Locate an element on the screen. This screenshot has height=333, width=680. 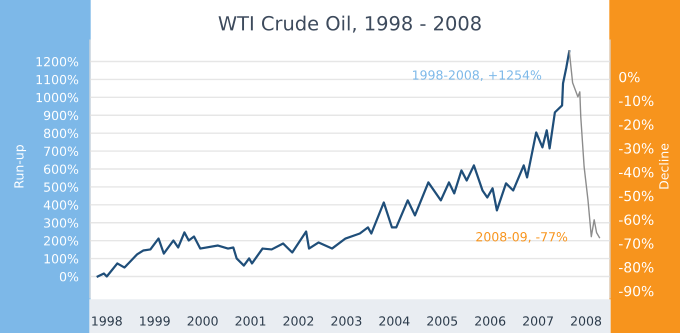
y-tick-label: 600% is located at coordinates (61, 169).